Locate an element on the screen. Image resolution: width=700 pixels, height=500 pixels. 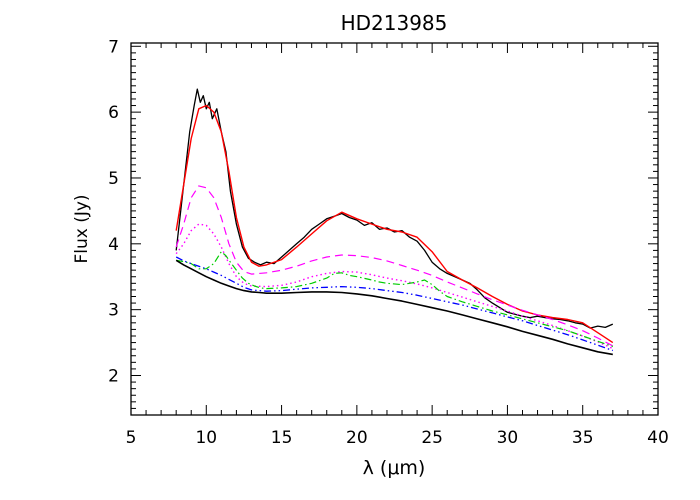
y-axis-label: Flux (Jy) is located at coordinates (82, 228).